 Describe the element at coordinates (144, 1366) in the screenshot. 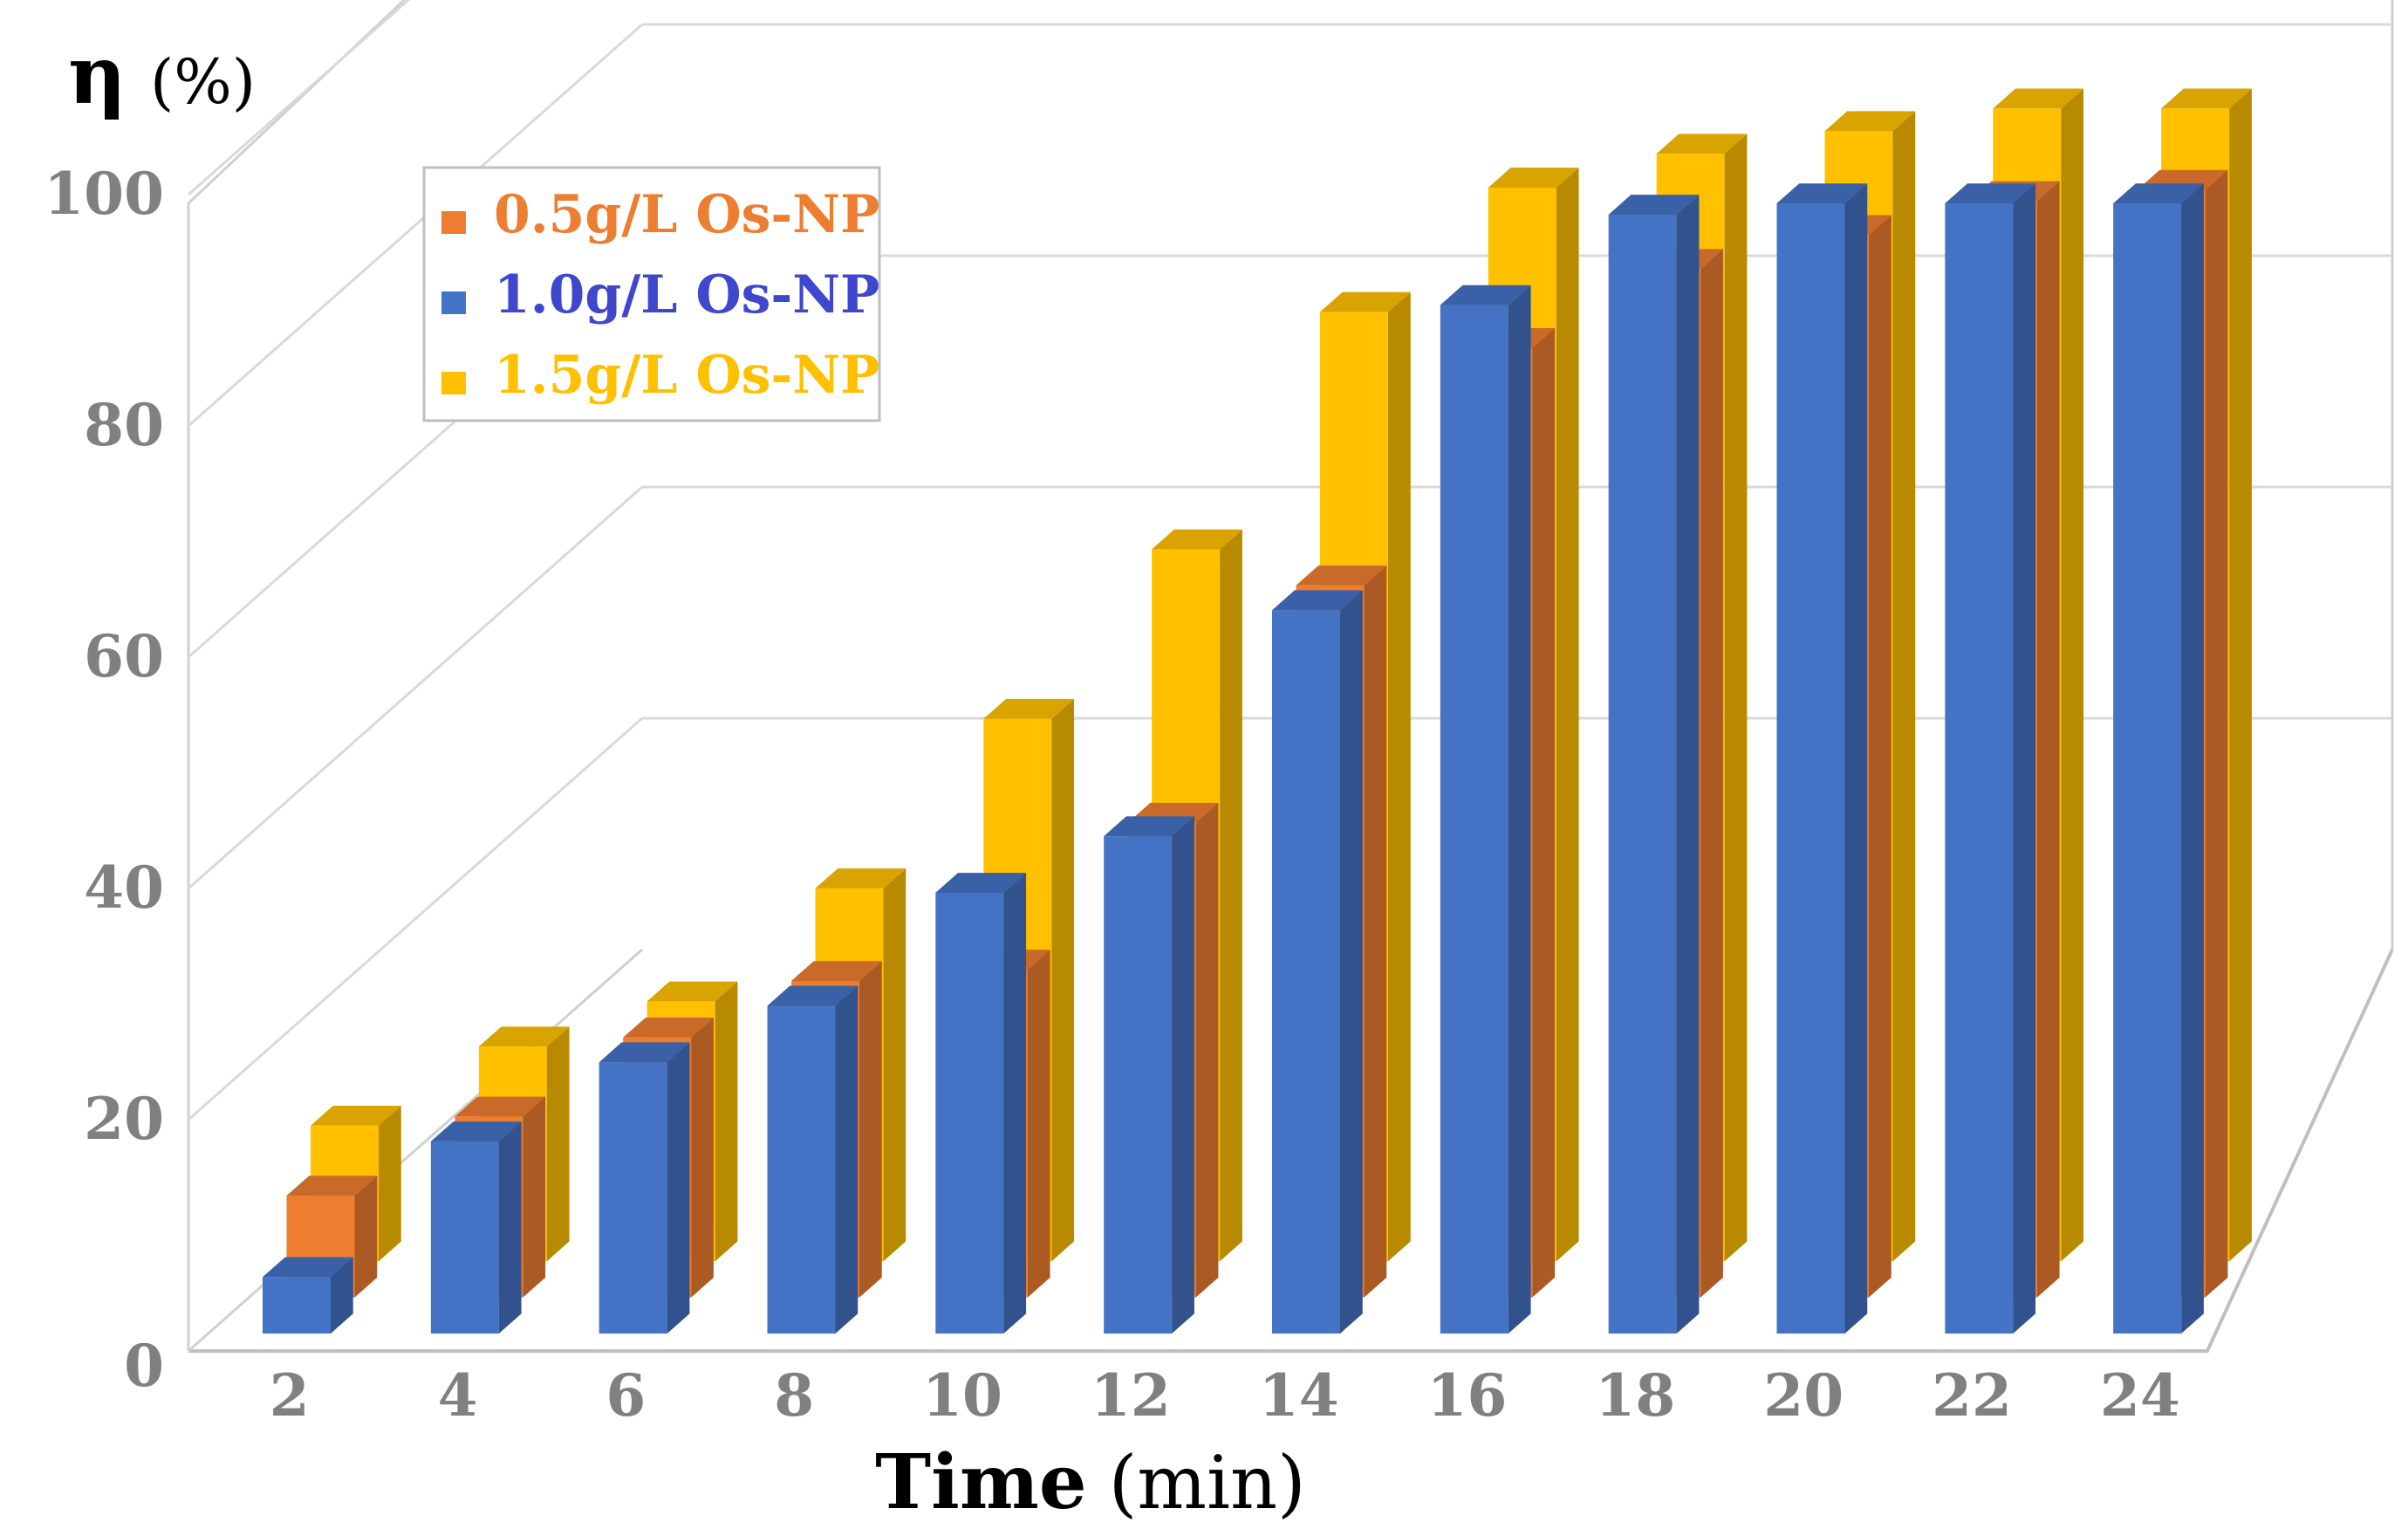

I see `y-tick-label: 0` at that location.